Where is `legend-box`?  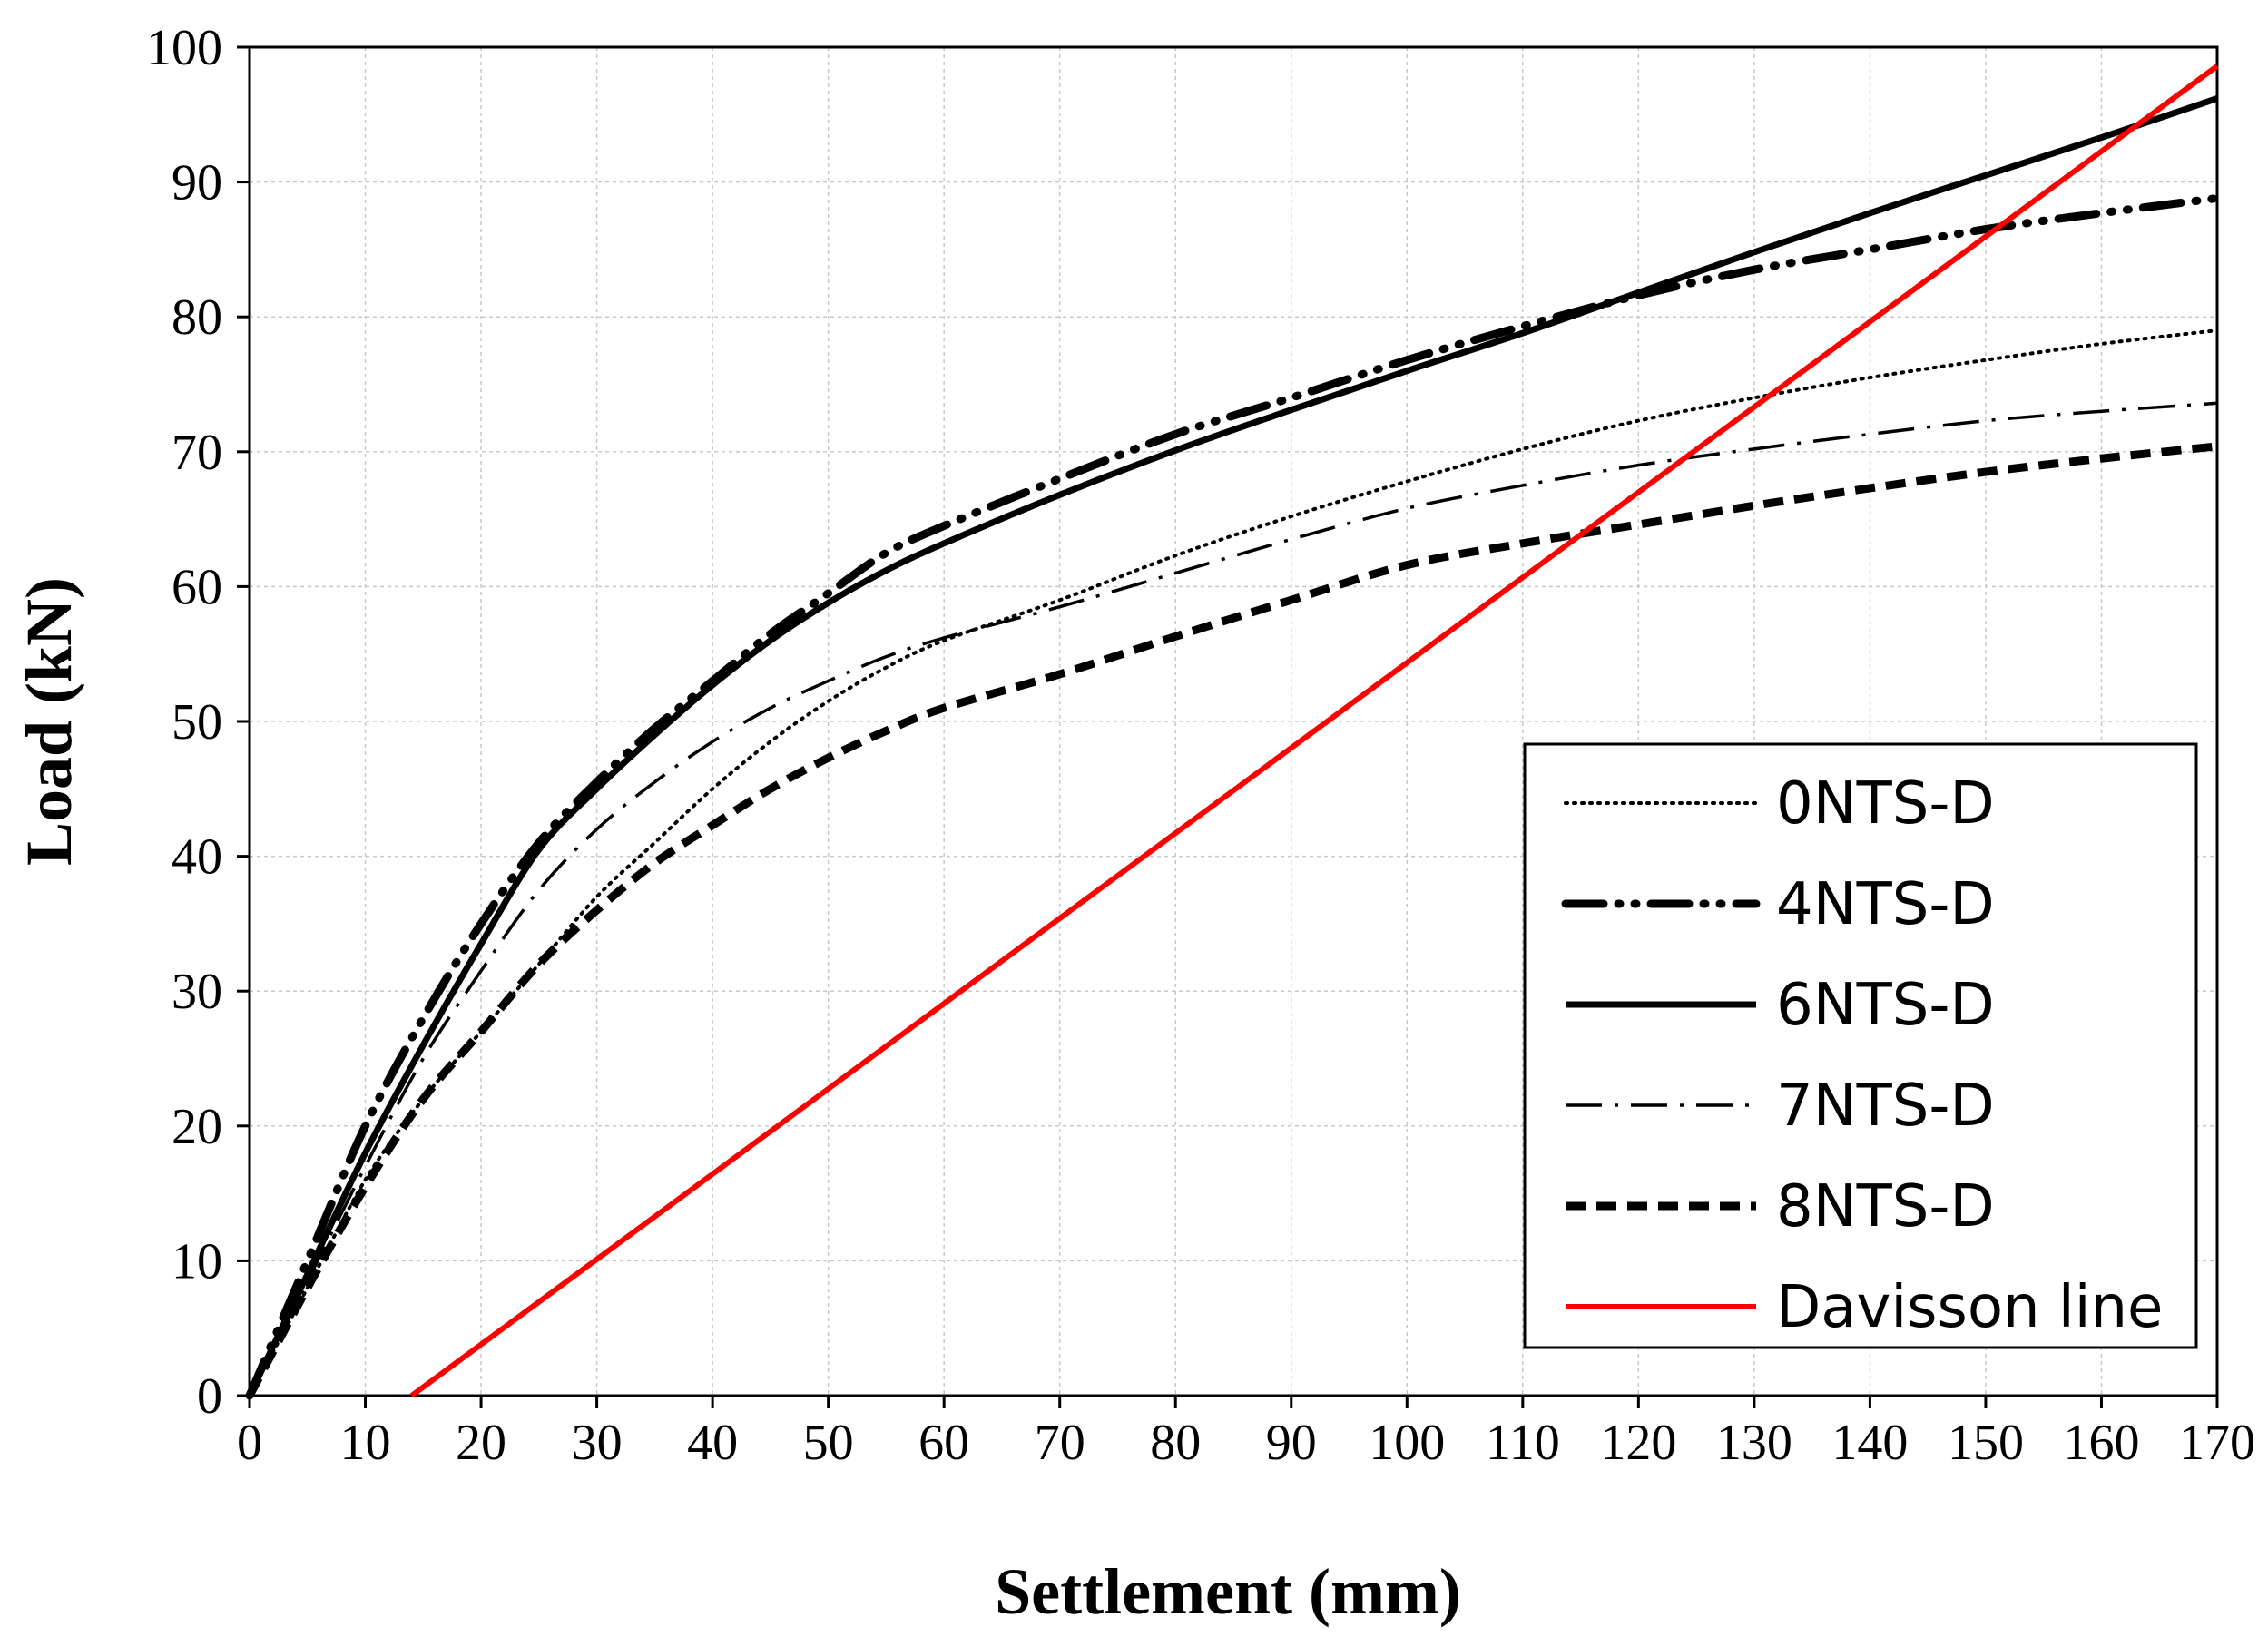 legend-box is located at coordinates (1860, 1045).